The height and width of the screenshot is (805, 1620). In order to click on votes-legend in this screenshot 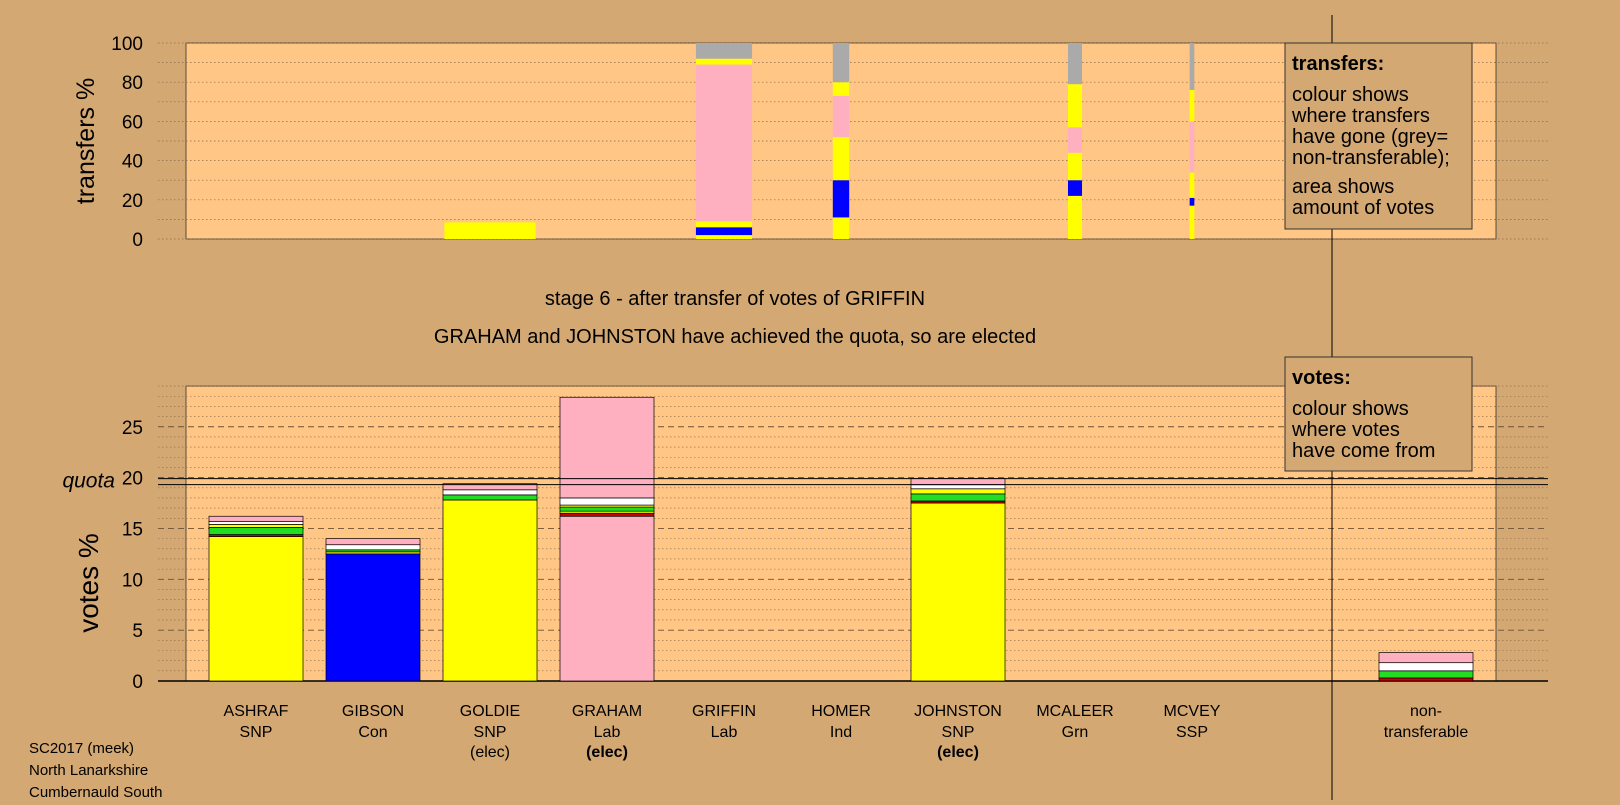, I will do `click(1378, 414)`.